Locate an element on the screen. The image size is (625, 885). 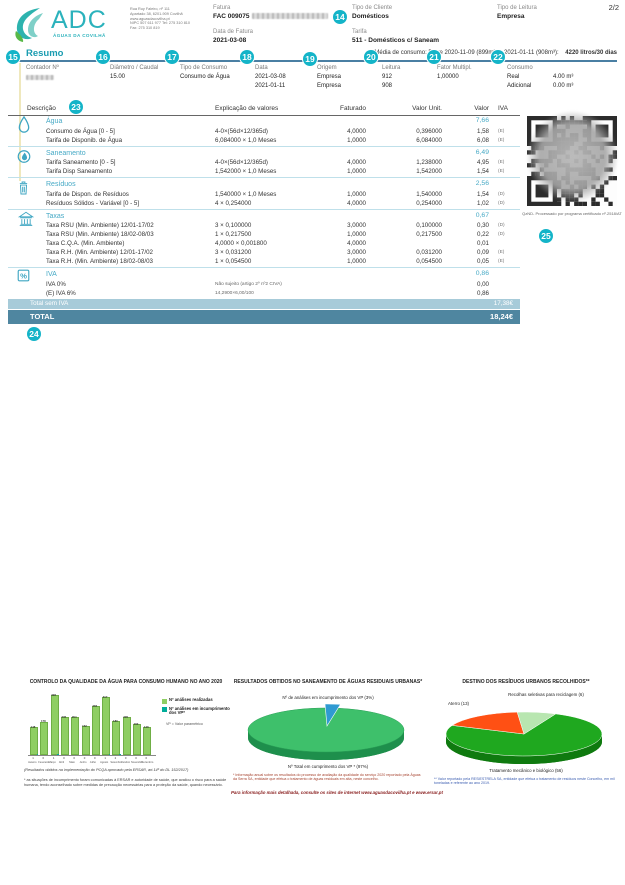
watermark-blur-circle is located at coordinates (572, 156).